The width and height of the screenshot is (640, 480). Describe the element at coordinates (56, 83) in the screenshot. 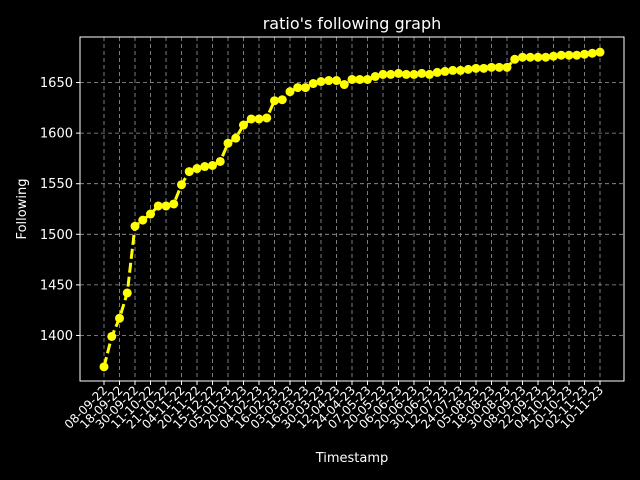

I see `y-tick-label: 1650` at that location.